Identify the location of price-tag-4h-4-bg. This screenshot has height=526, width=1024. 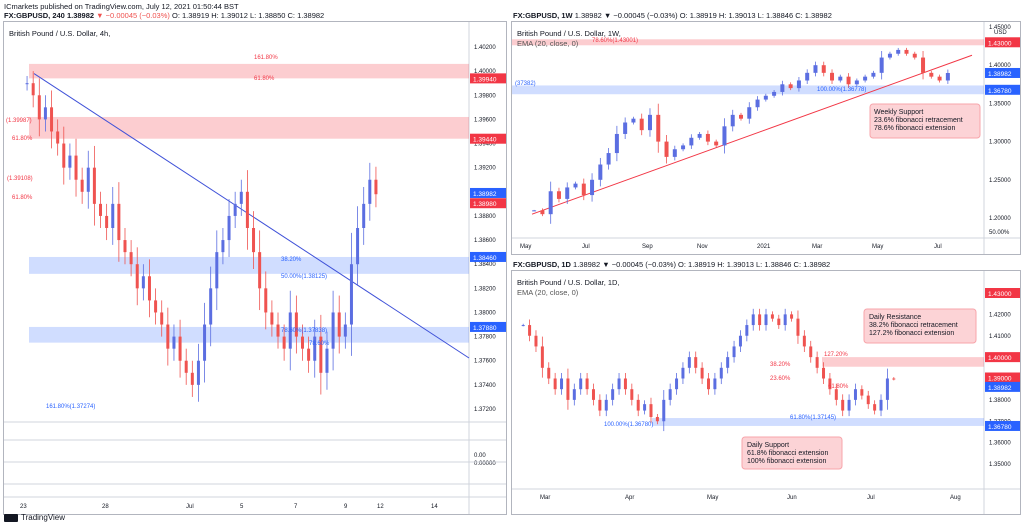
(488, 256).